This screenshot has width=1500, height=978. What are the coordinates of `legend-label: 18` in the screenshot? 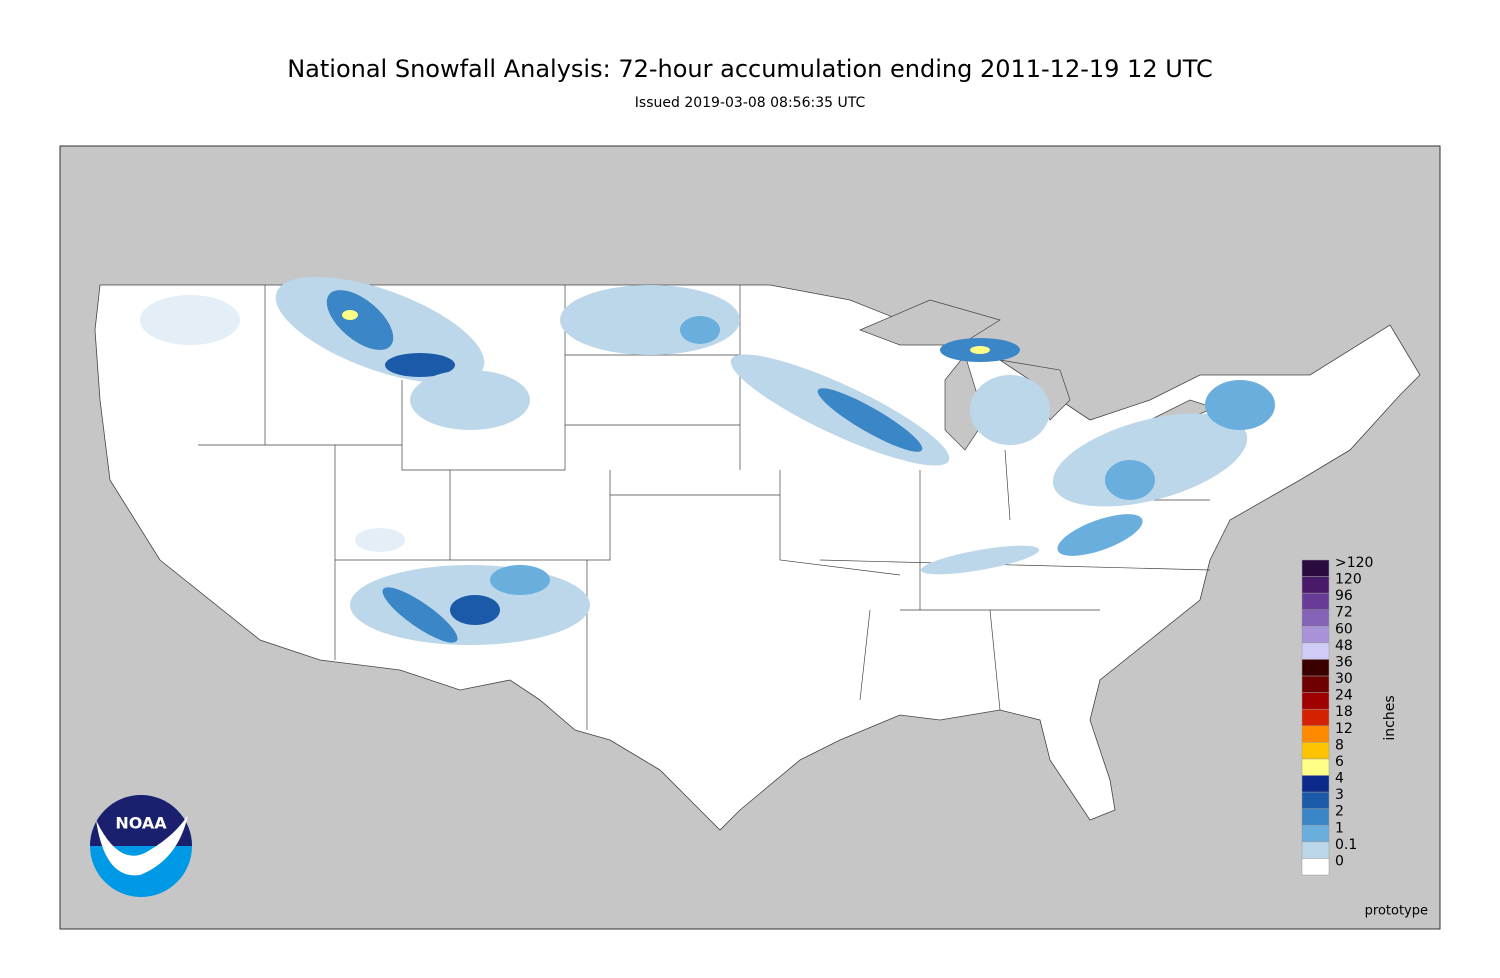 It's located at (1344, 712).